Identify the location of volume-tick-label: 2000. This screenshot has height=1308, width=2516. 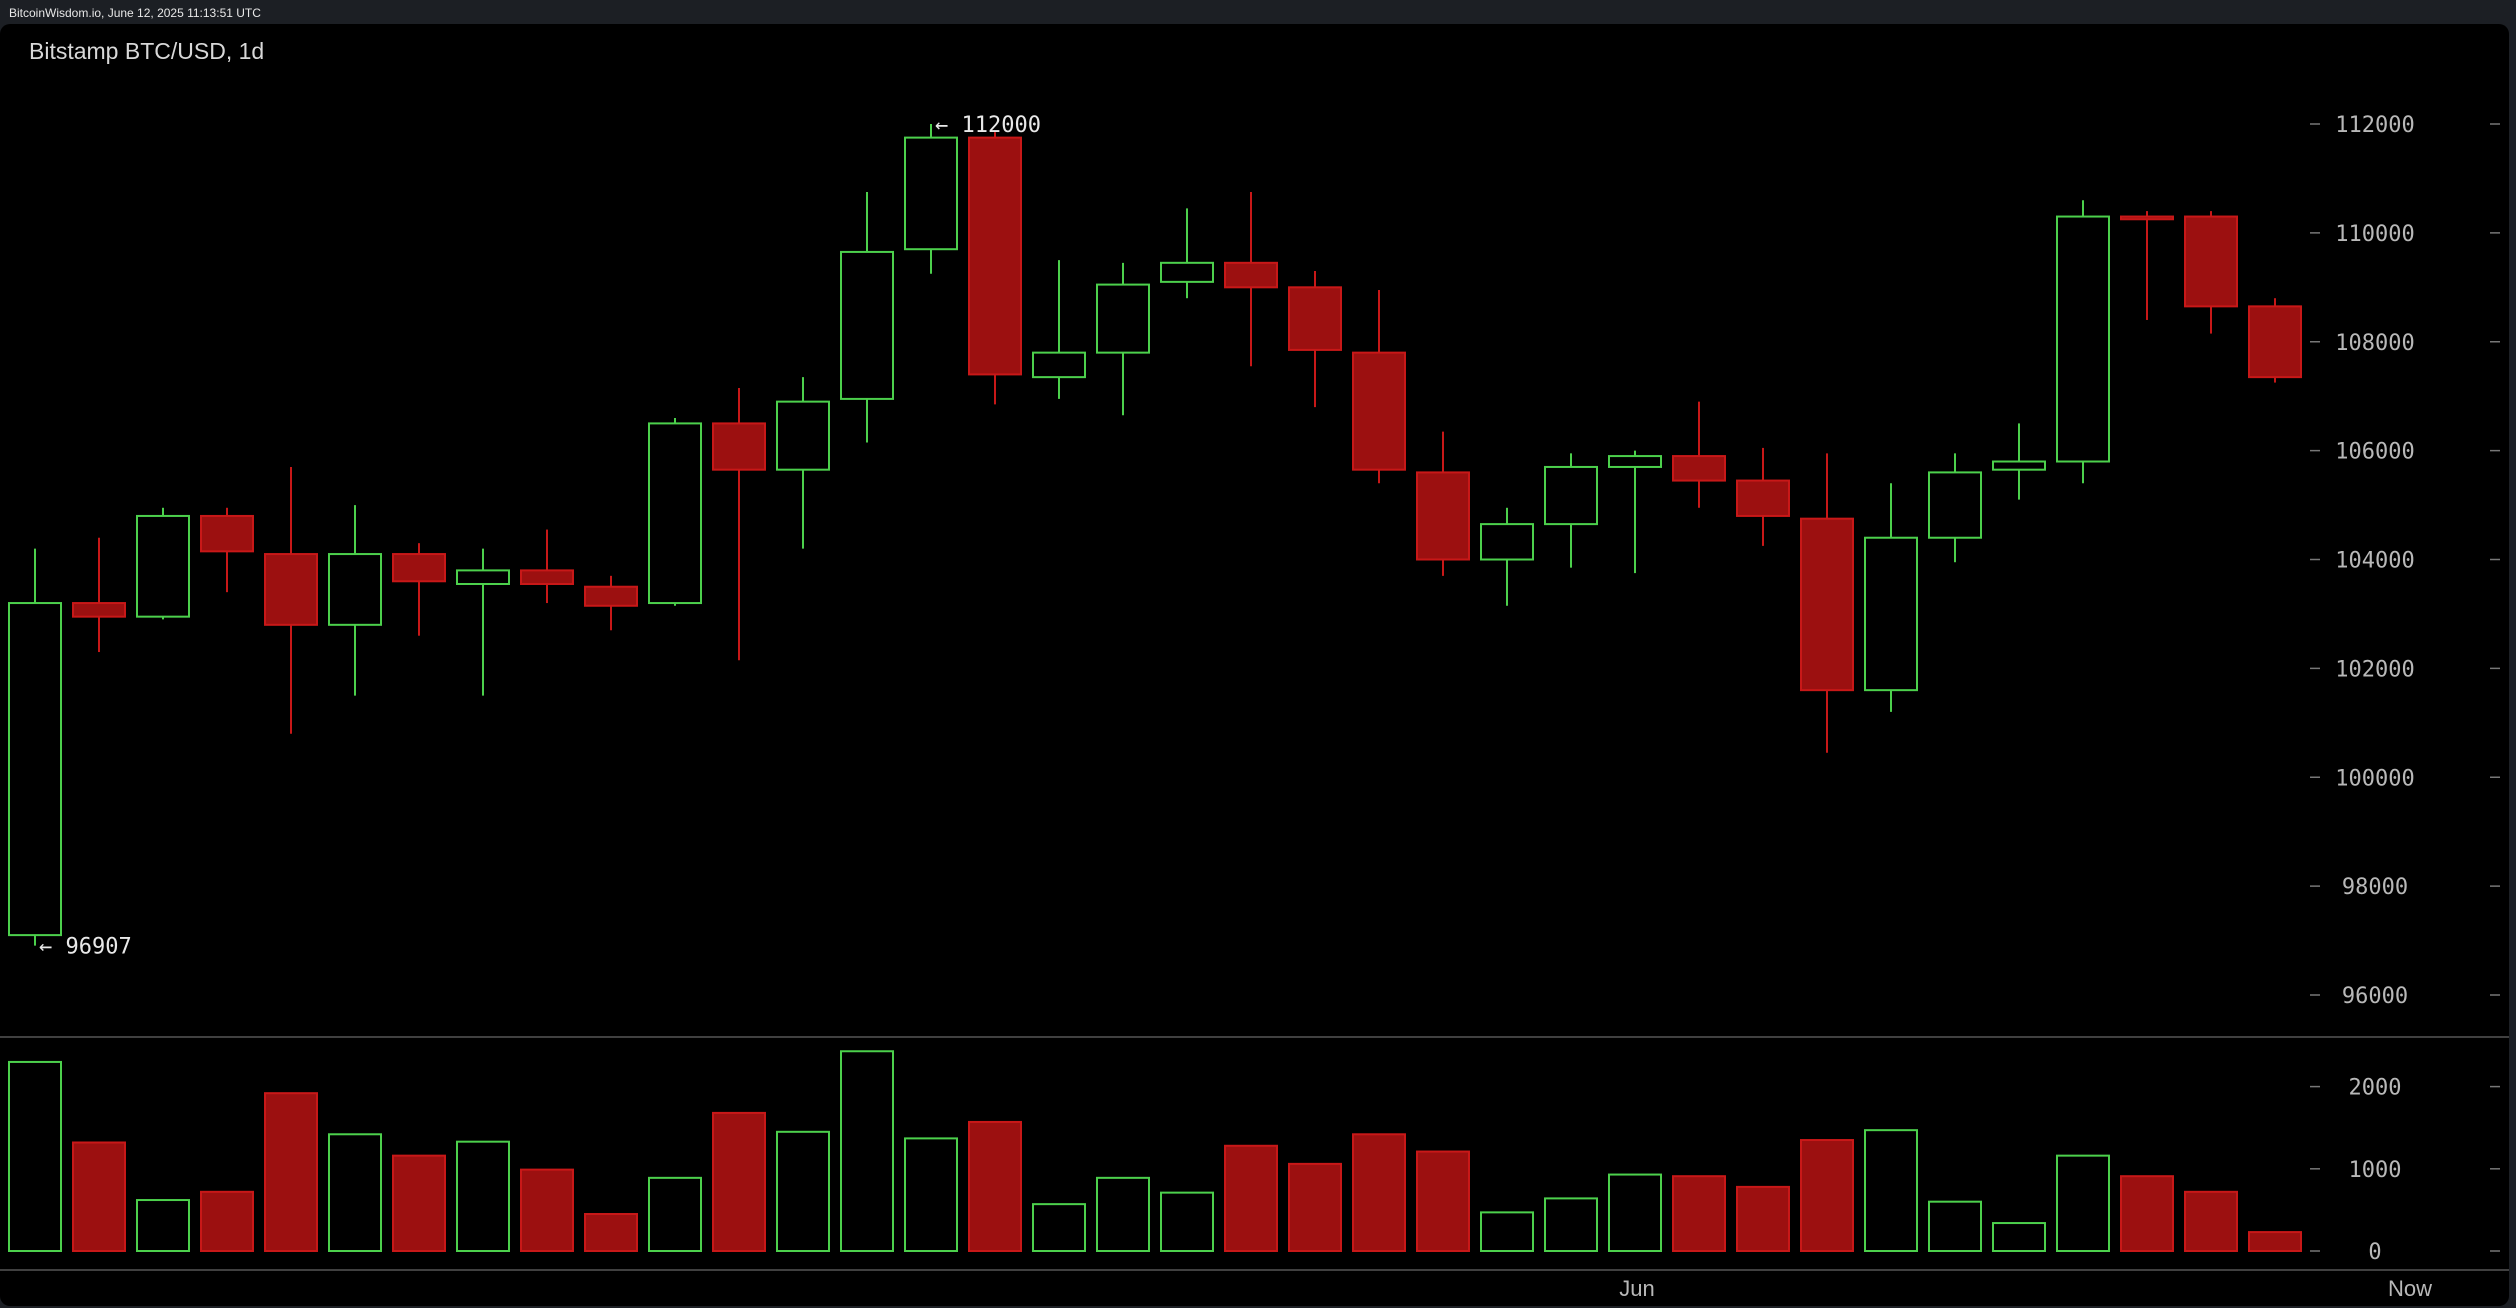
(2375, 1088).